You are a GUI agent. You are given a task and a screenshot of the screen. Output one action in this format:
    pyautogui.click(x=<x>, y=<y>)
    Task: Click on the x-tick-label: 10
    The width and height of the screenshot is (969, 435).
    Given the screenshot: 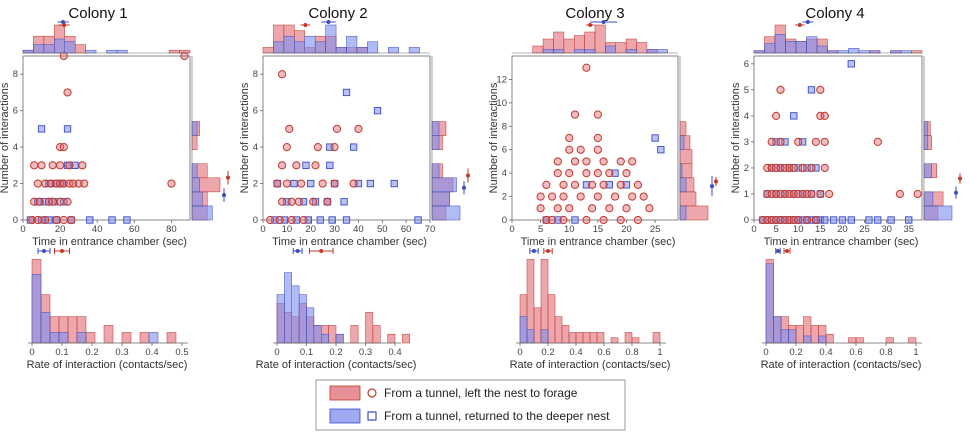 What is the action you would take?
    pyautogui.click(x=798, y=229)
    